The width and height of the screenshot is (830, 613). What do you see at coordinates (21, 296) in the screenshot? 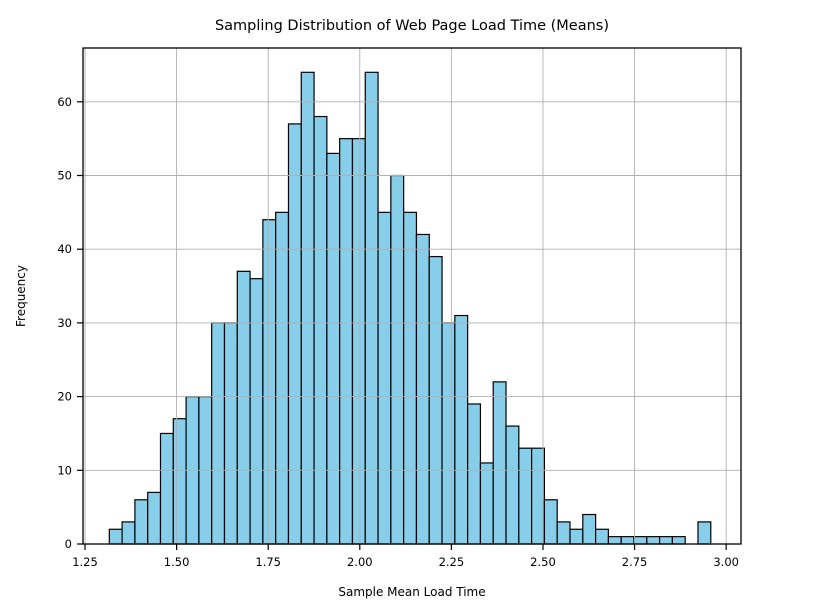
I see `y-axis-label: Frequency` at bounding box center [21, 296].